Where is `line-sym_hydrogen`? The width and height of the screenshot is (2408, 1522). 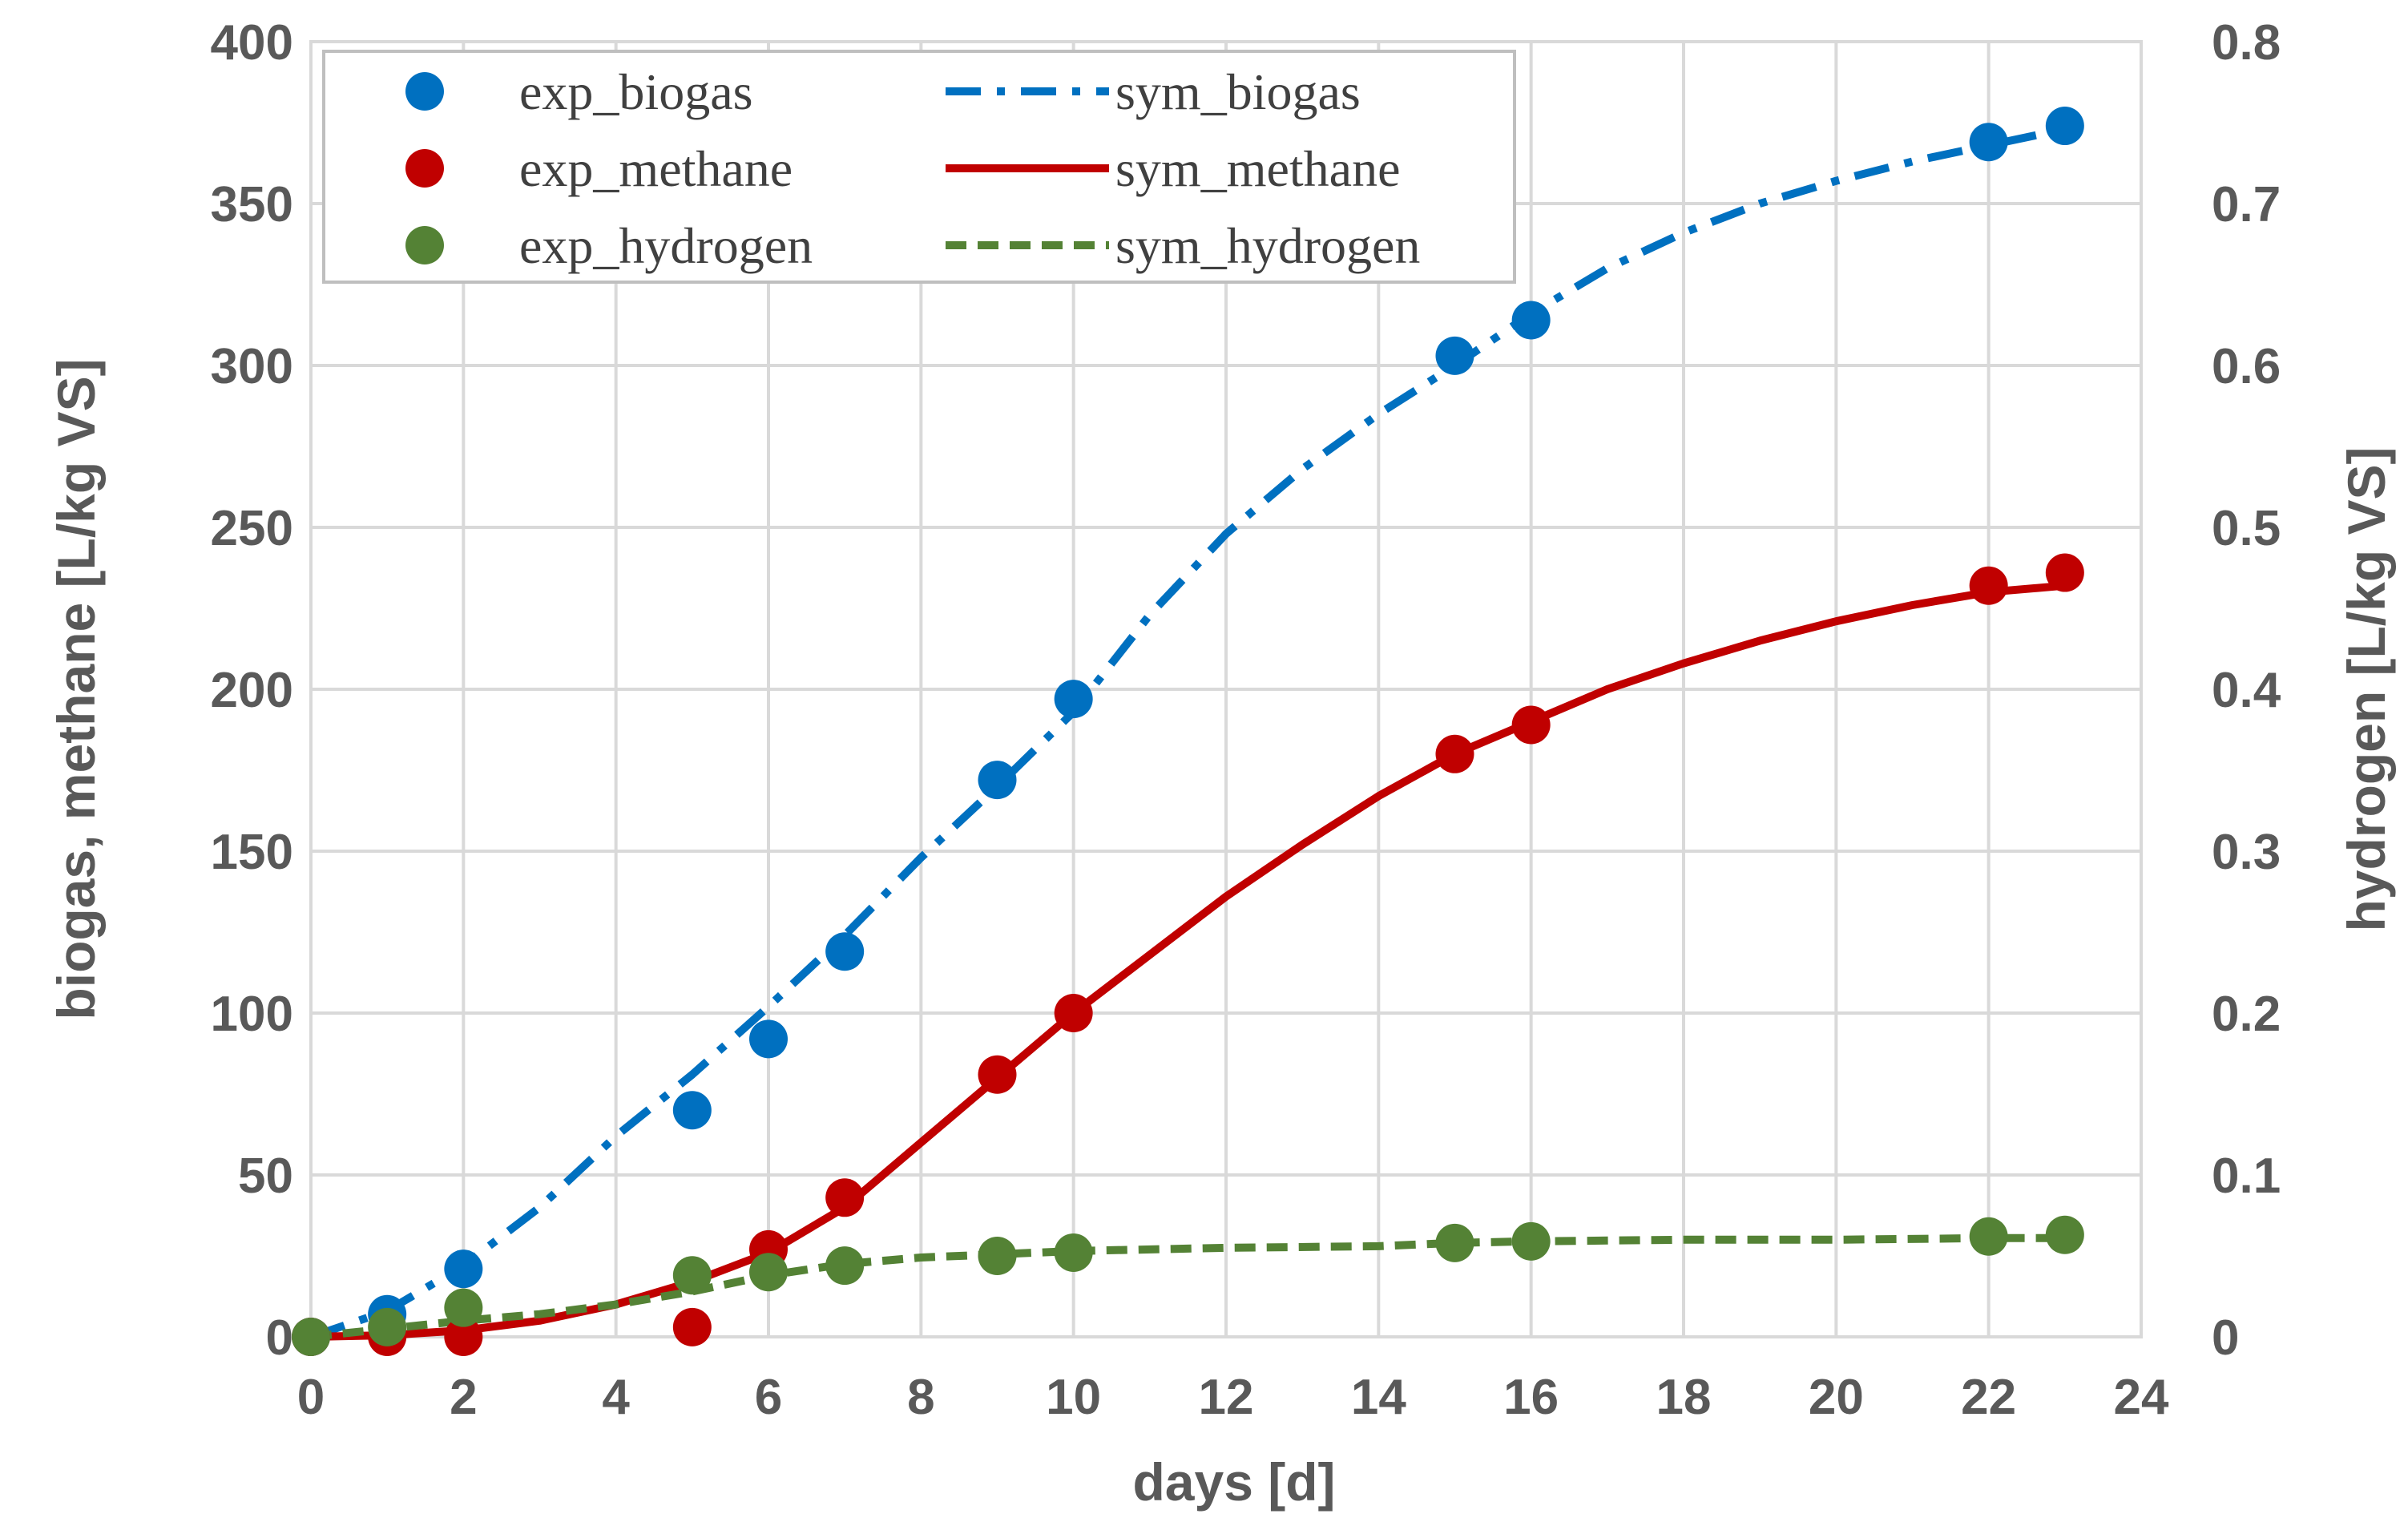 line-sym_hydrogen is located at coordinates (1188, 1287).